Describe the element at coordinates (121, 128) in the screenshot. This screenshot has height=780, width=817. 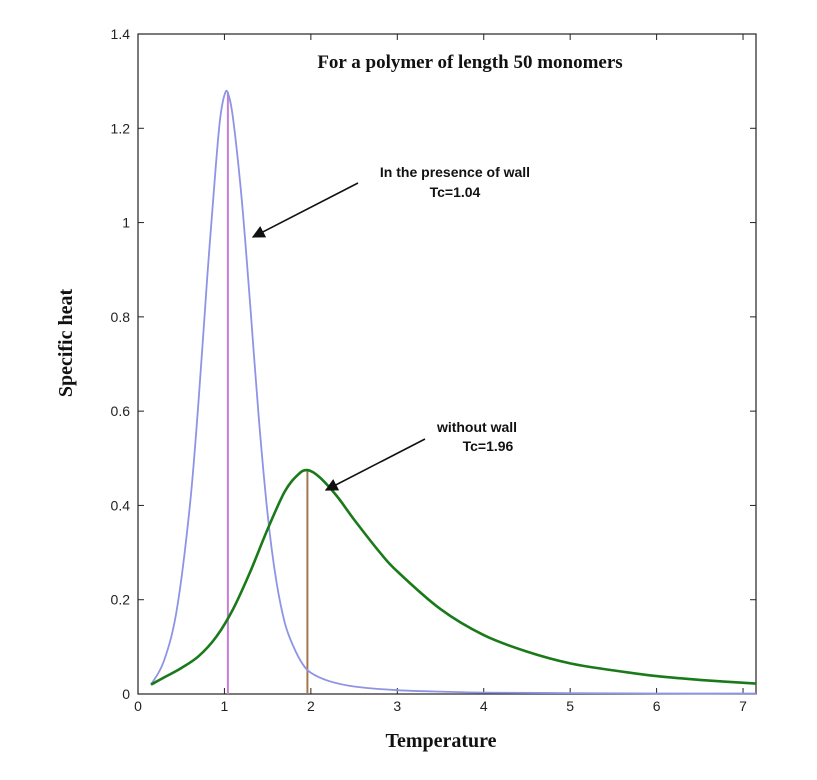
I see `y-tick-label: 1.2` at that location.